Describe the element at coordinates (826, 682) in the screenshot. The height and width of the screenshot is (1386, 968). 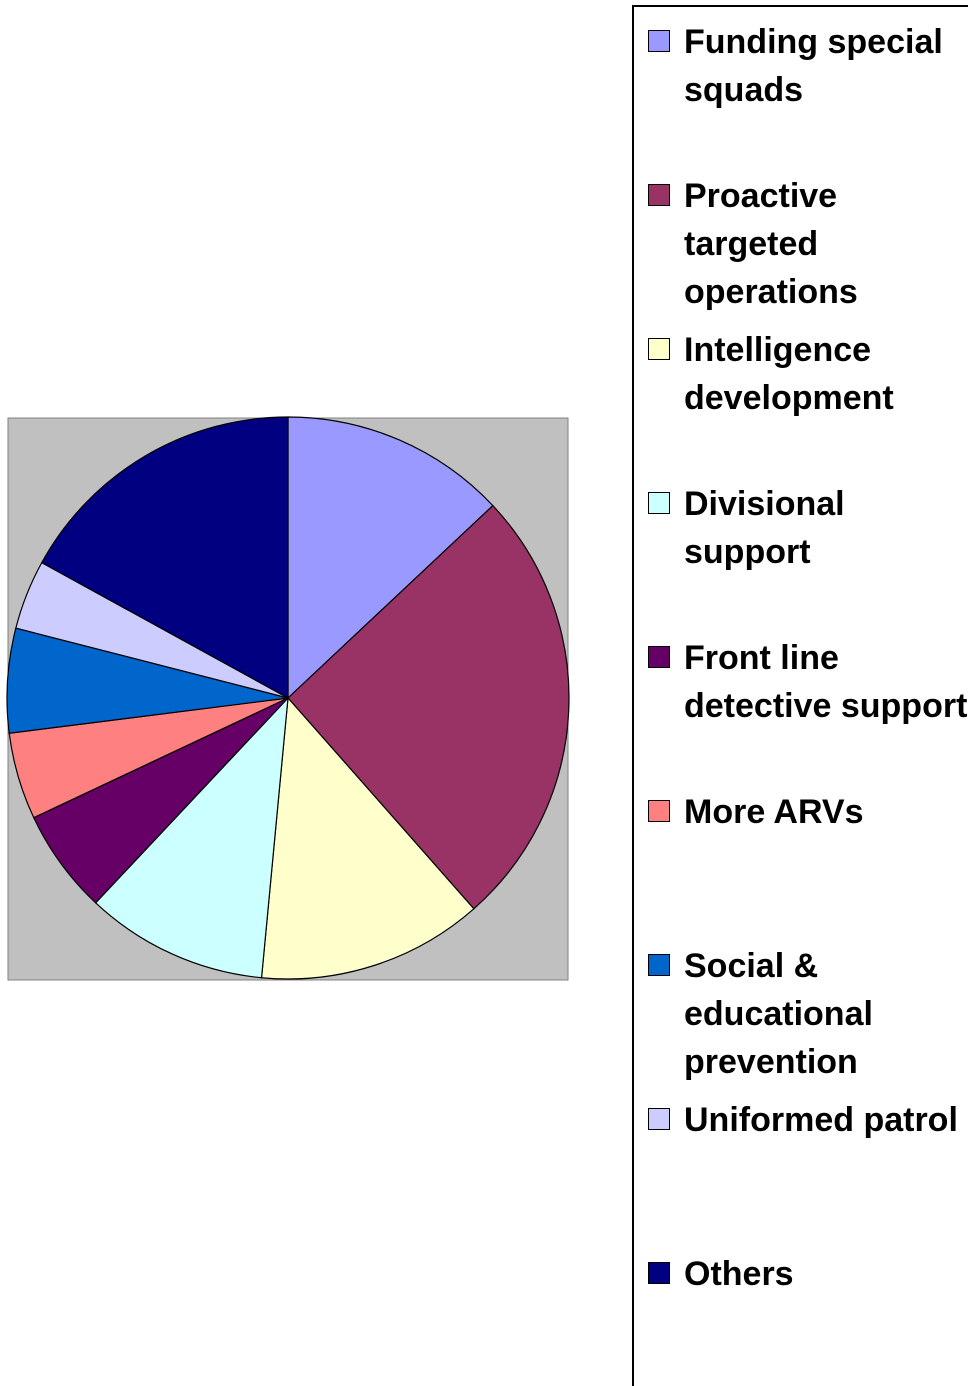
I see `legend-label: Front line detective support` at that location.